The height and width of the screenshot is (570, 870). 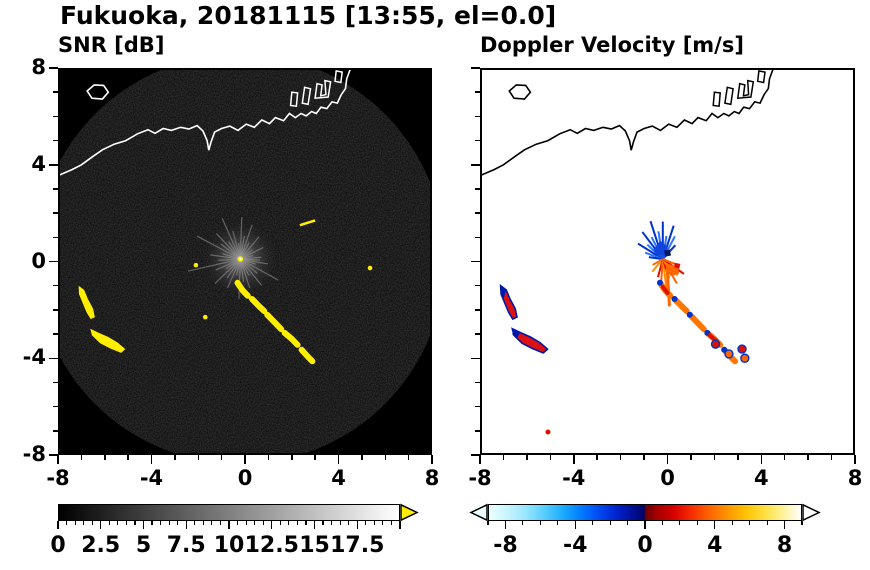 I want to click on colorbar-tick-label: 8, so click(x=784, y=545).